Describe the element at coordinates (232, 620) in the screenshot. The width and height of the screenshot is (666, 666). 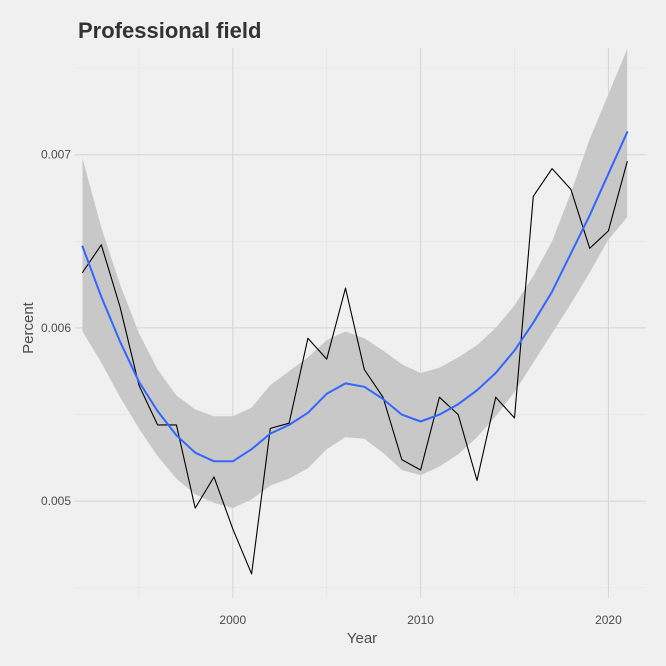
I see `x-tick-label: 2000` at that location.